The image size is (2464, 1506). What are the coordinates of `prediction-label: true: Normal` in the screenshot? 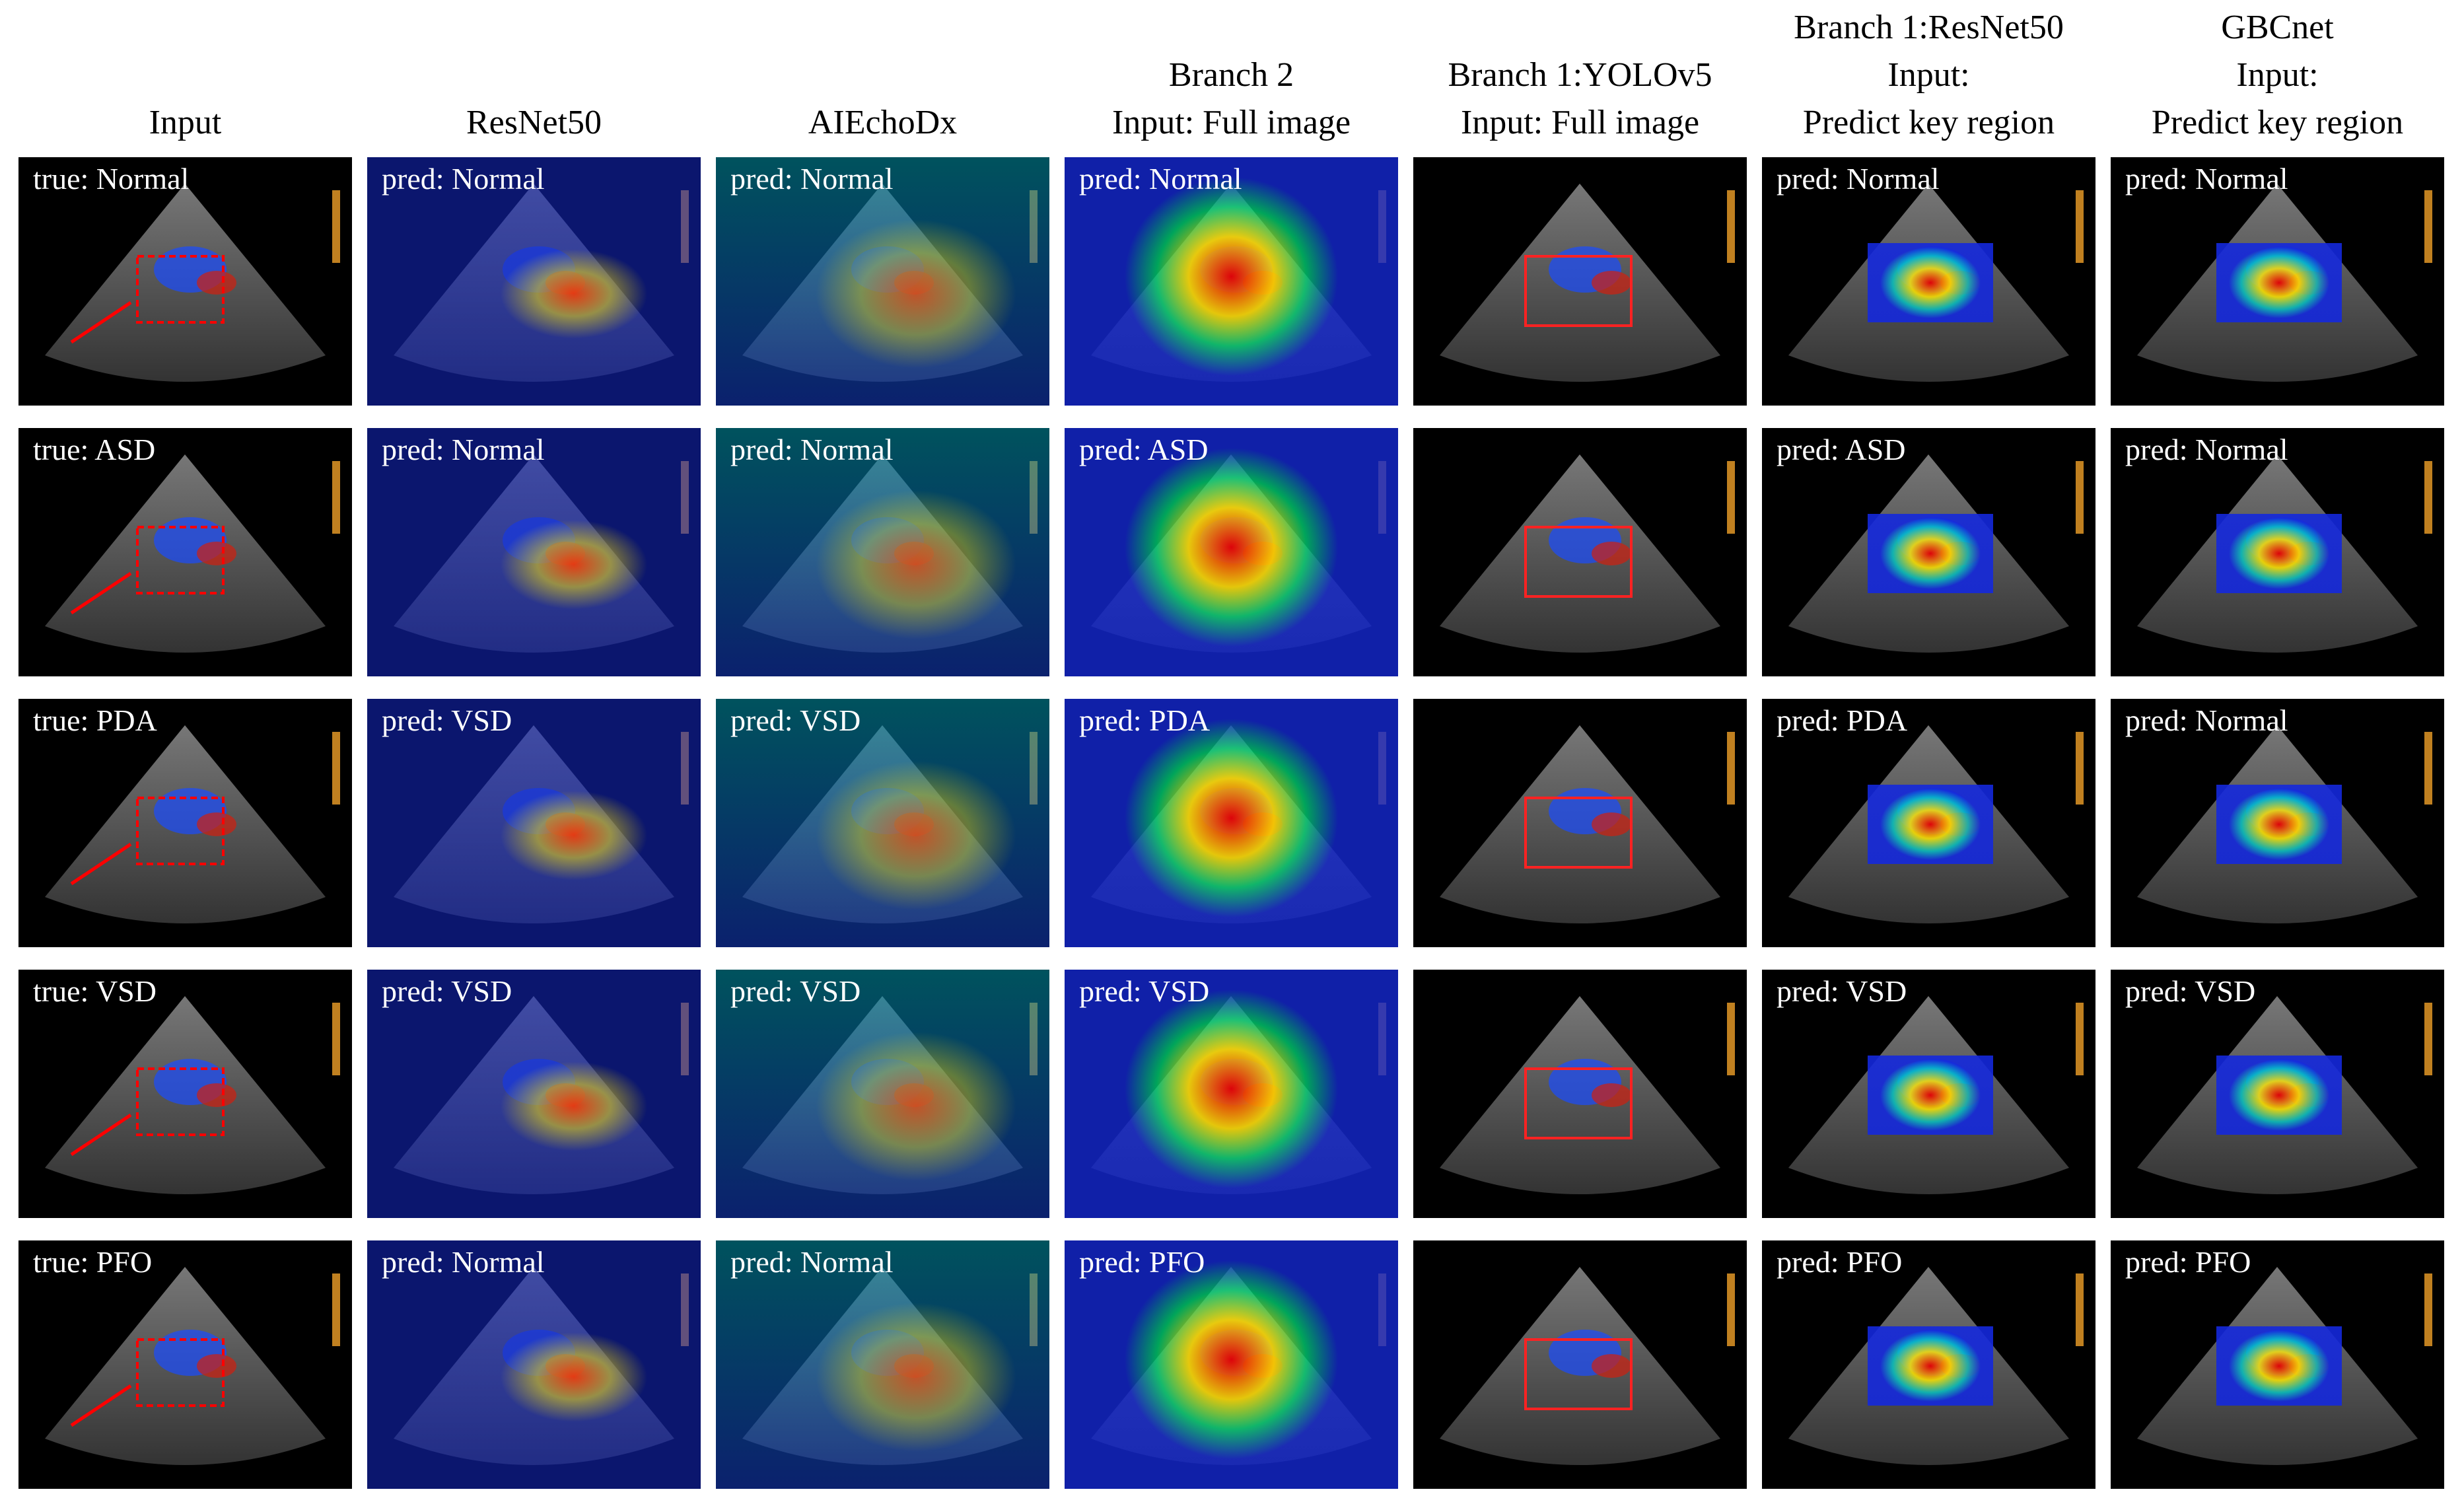 It's located at (111, 179).